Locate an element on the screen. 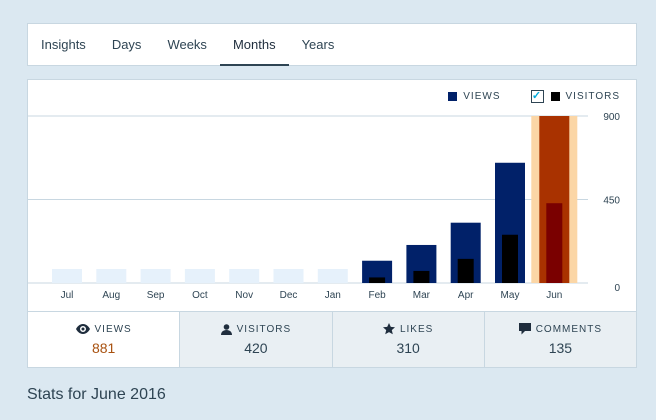  chart-legend: VIEWS ✓ VISITORS is located at coordinates (519, 96).